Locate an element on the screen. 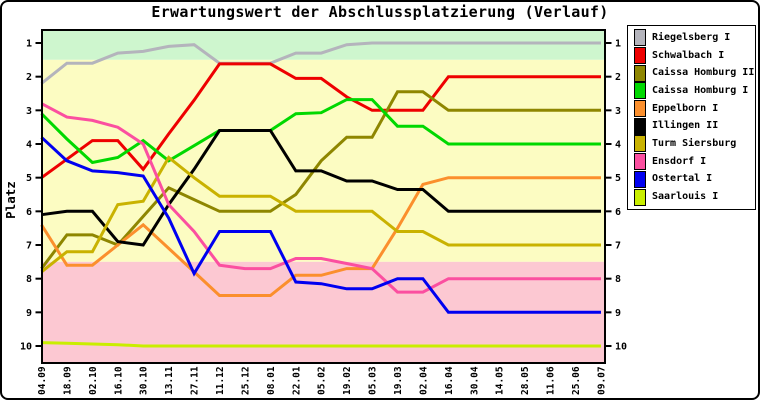 The height and width of the screenshot is (400, 760). legend-label: Eppelborn I is located at coordinates (685, 108).